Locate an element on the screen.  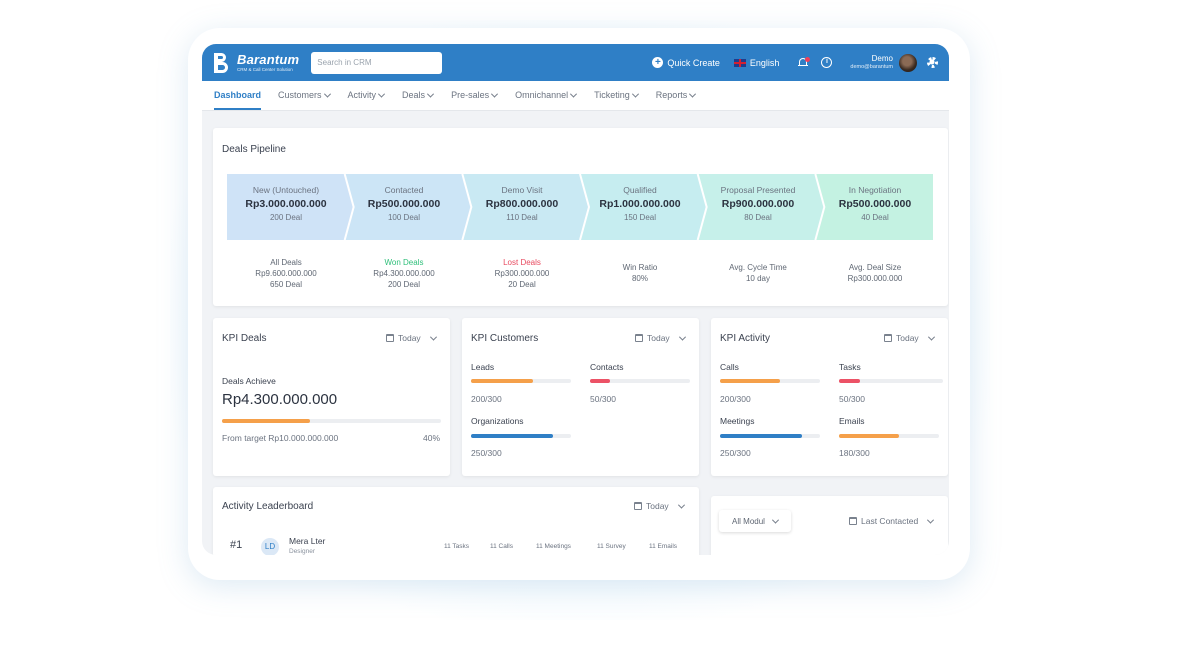
module-filter-dropdown: All Modul is located at coordinates (755, 521).